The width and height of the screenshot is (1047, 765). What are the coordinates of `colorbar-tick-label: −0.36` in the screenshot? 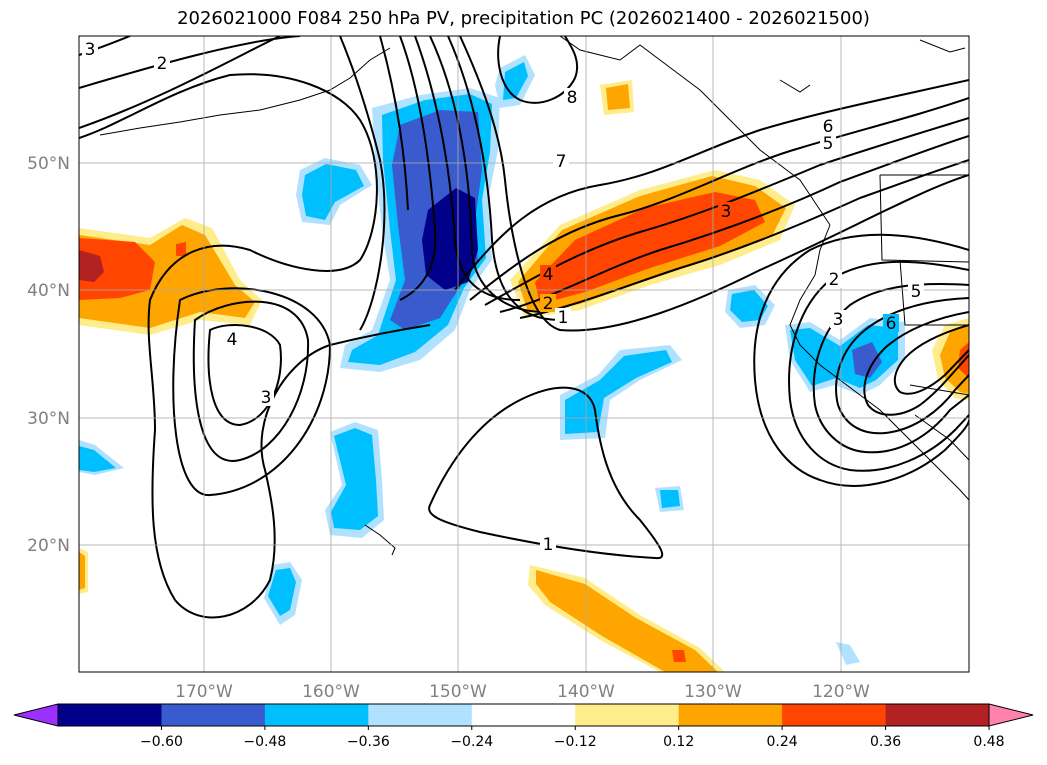 It's located at (368, 742).